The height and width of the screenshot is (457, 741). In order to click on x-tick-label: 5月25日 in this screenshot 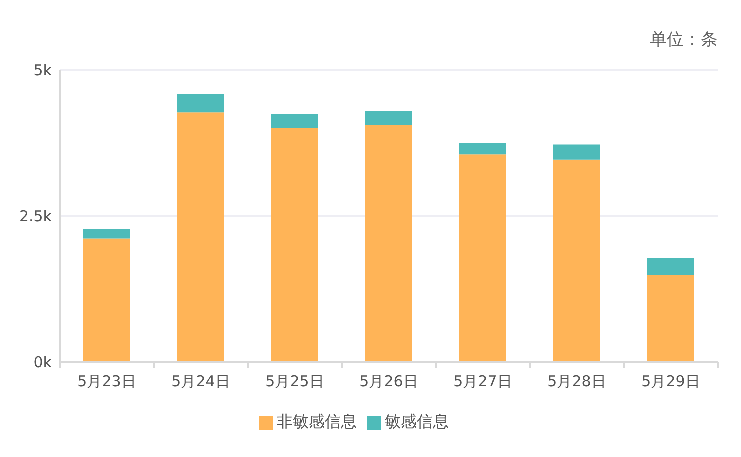, I will do `click(295, 381)`.